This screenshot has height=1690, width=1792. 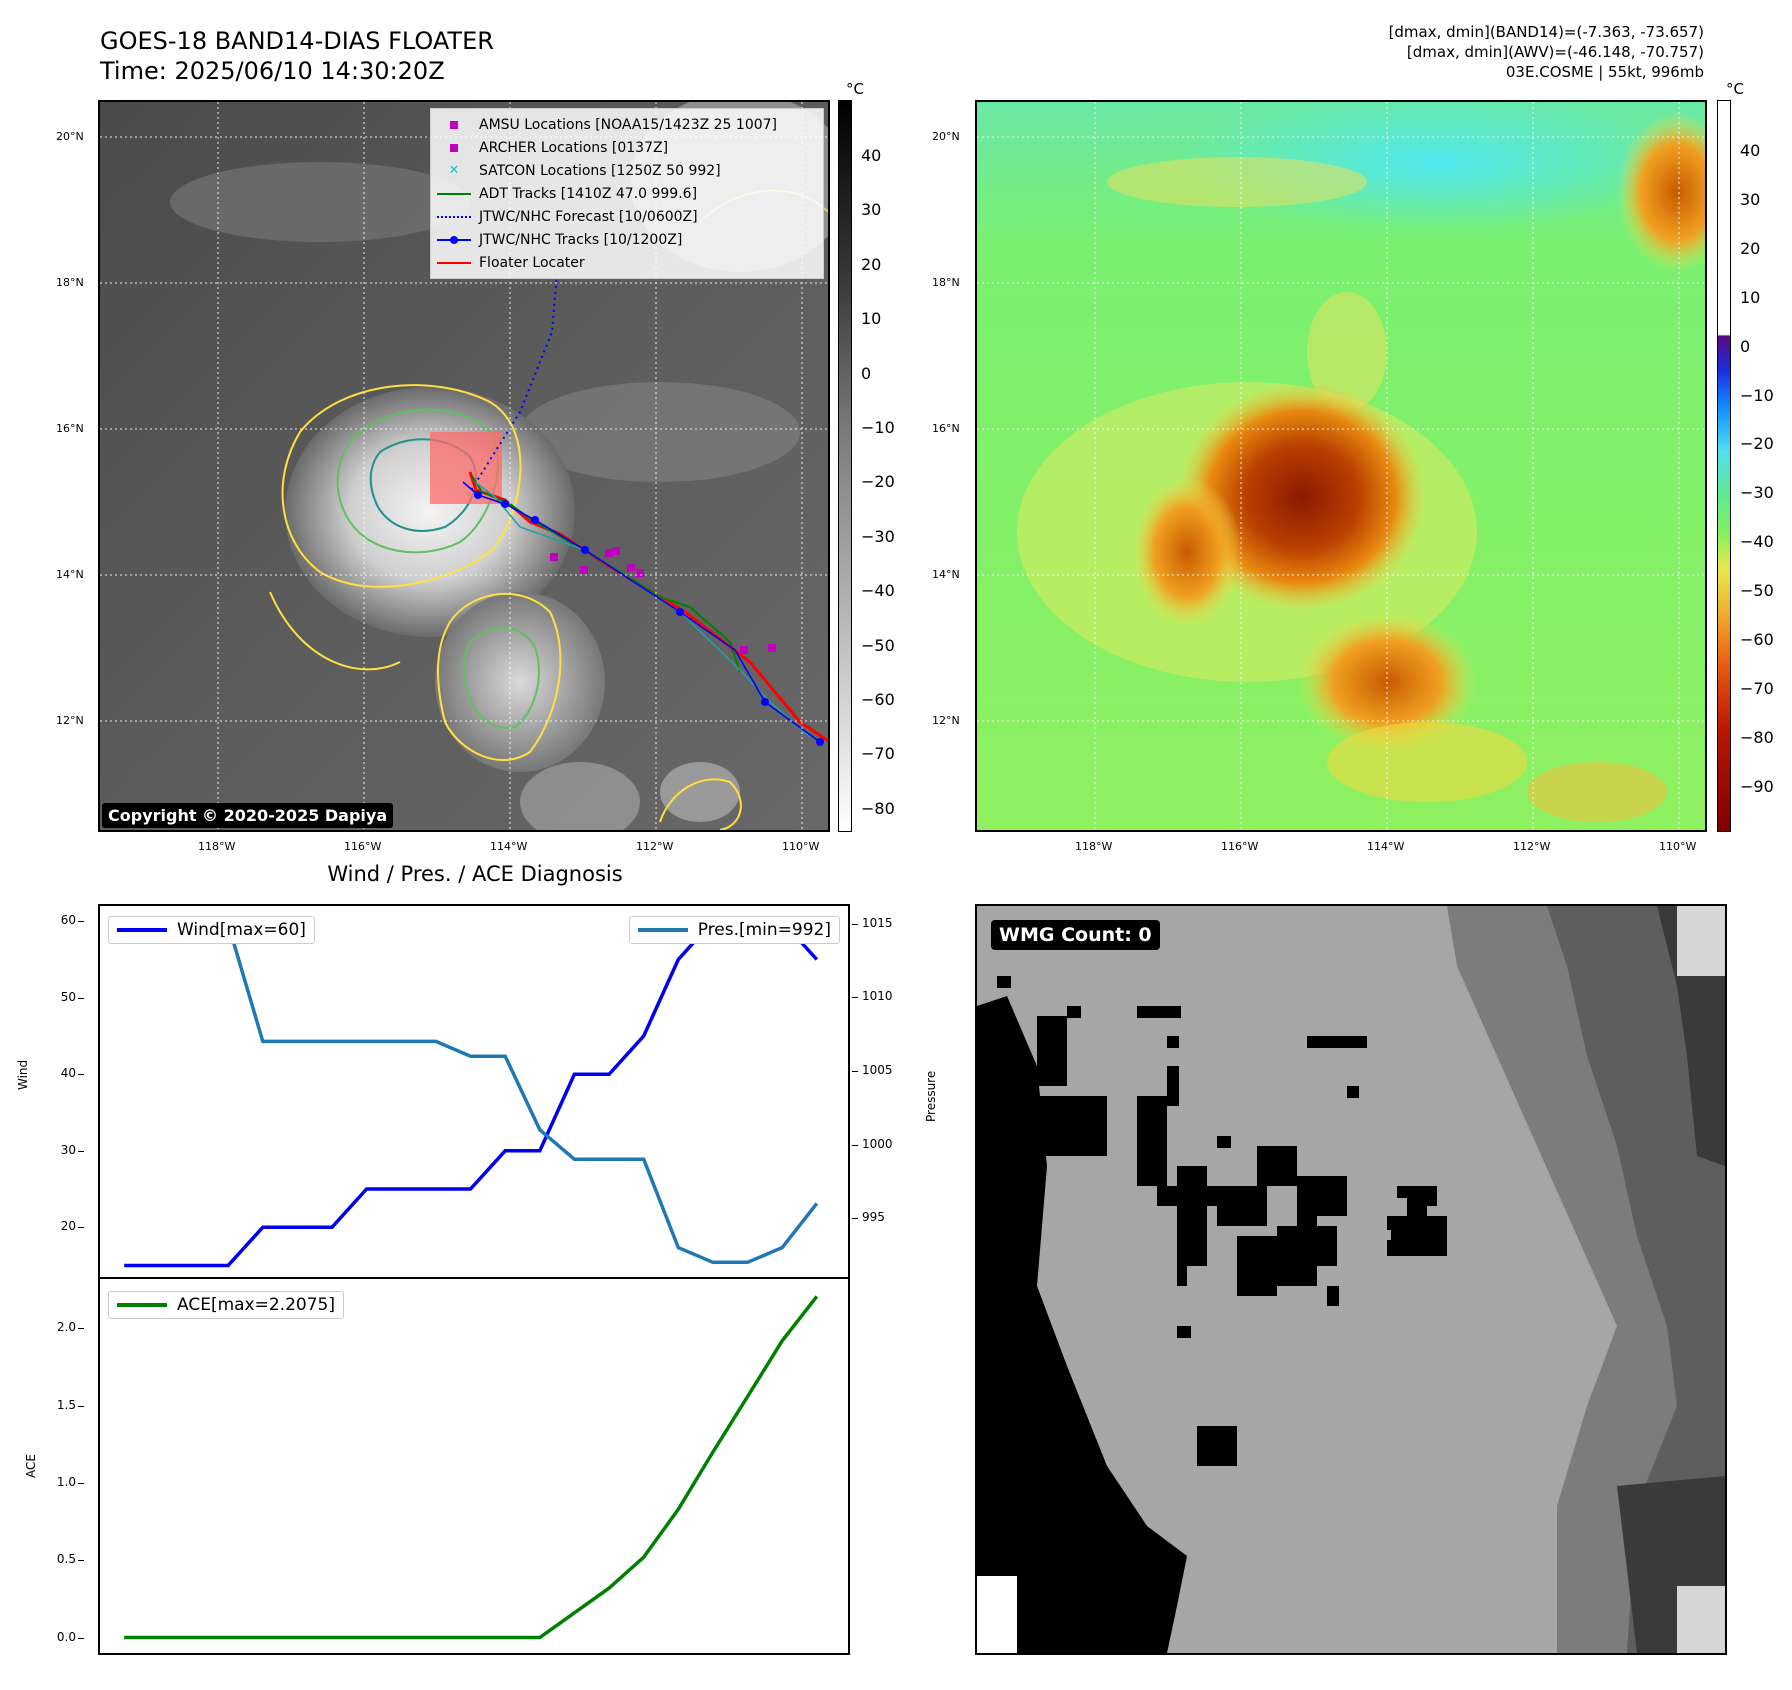 What do you see at coordinates (871, 210) in the screenshot?
I see `ir-colorbar-tick: 30` at bounding box center [871, 210].